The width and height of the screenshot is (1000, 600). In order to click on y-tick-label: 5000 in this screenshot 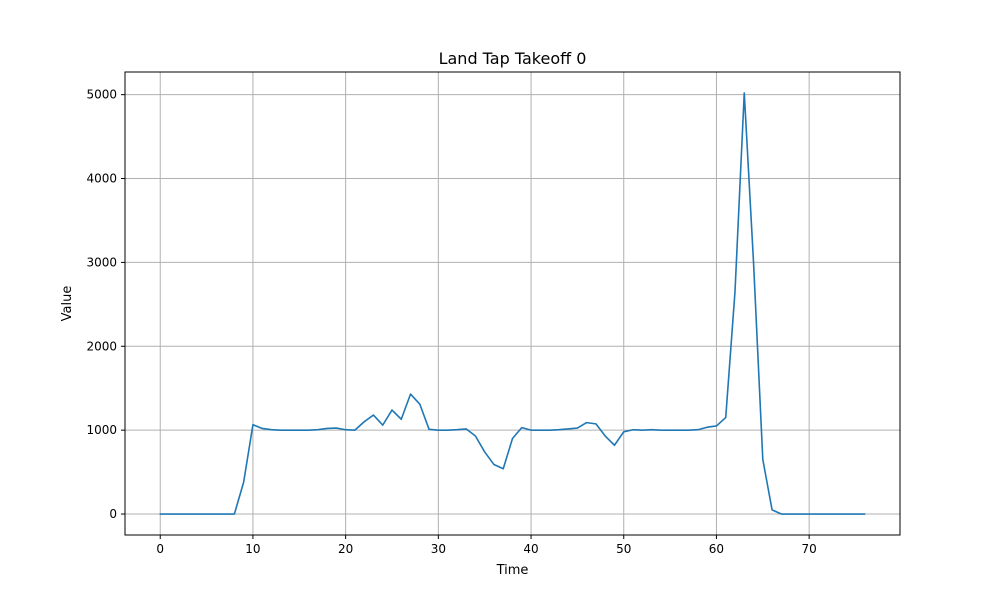, I will do `click(101, 95)`.